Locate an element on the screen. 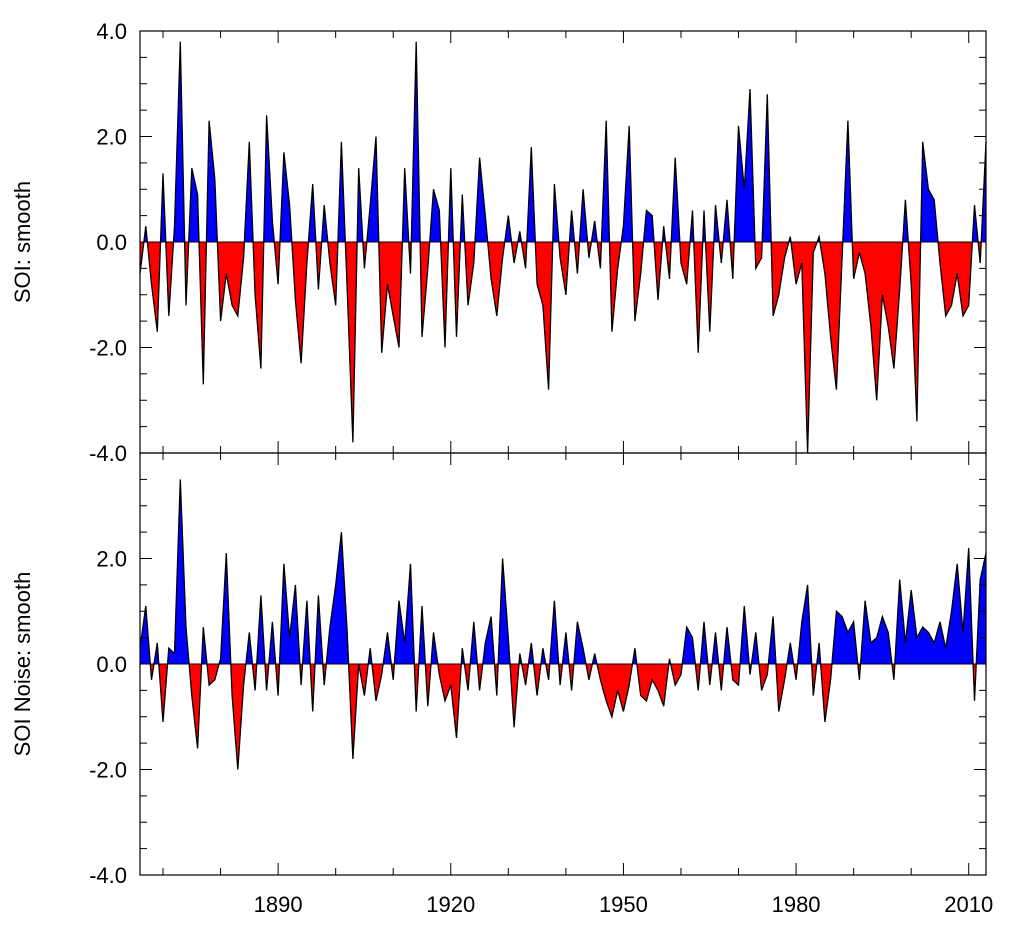 Image resolution: width=1016 pixels, height=948 pixels. soi-noise-smooth-ytick-label: 2.0 is located at coordinates (111, 559).